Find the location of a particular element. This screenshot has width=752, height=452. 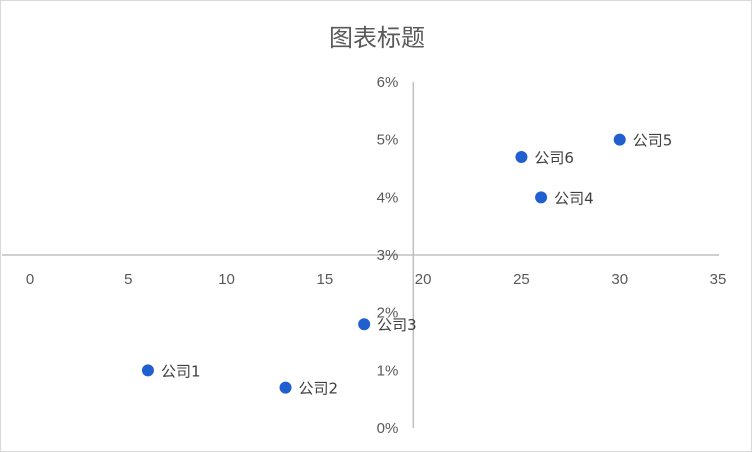

y-tick-label: 2% is located at coordinates (388, 313).